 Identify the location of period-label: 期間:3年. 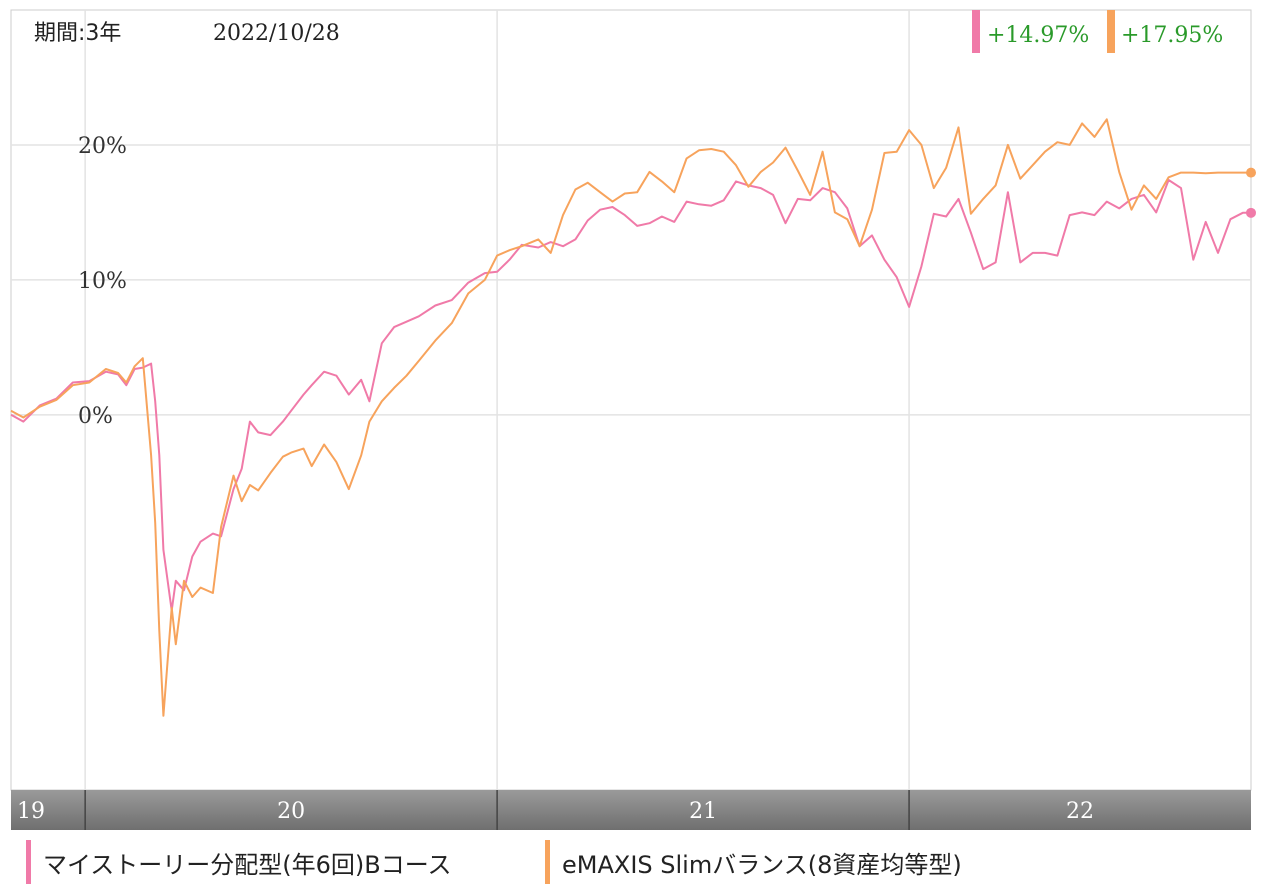
(77, 33).